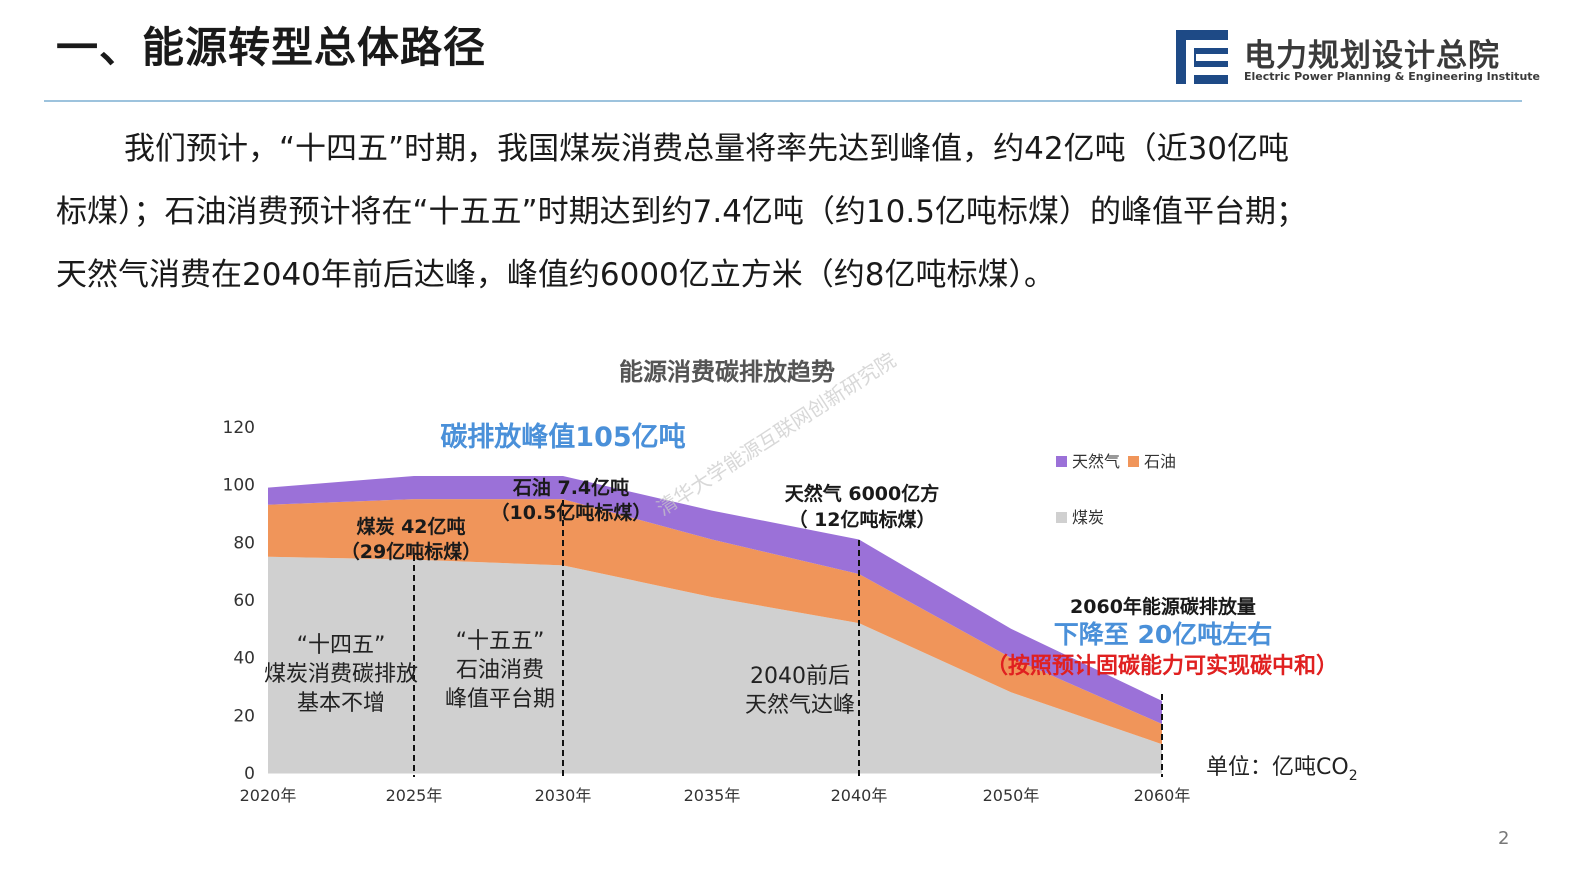 The image size is (1587, 891). What do you see at coordinates (410, 526) in the screenshot?
I see `coal-peak-annotation: 煤炭 42亿吨` at bounding box center [410, 526].